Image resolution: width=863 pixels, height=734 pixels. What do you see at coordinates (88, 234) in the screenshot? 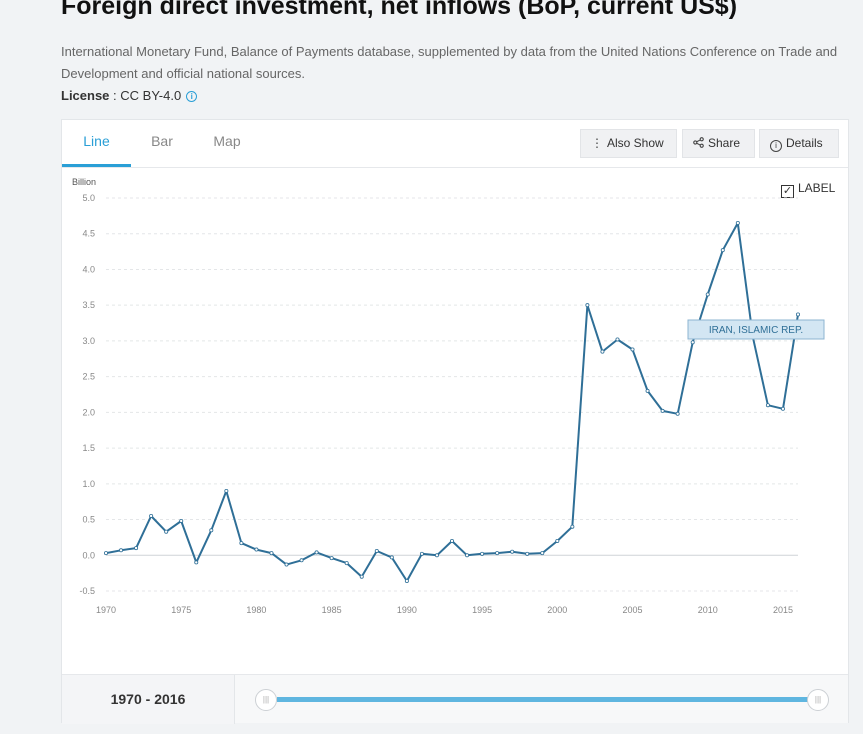
I see `y-tick-label: 4.5` at bounding box center [88, 234].